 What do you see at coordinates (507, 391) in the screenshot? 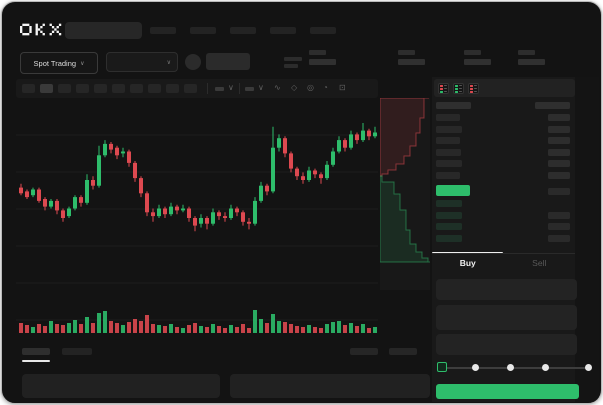
I see `buy-submit-button` at bounding box center [507, 391].